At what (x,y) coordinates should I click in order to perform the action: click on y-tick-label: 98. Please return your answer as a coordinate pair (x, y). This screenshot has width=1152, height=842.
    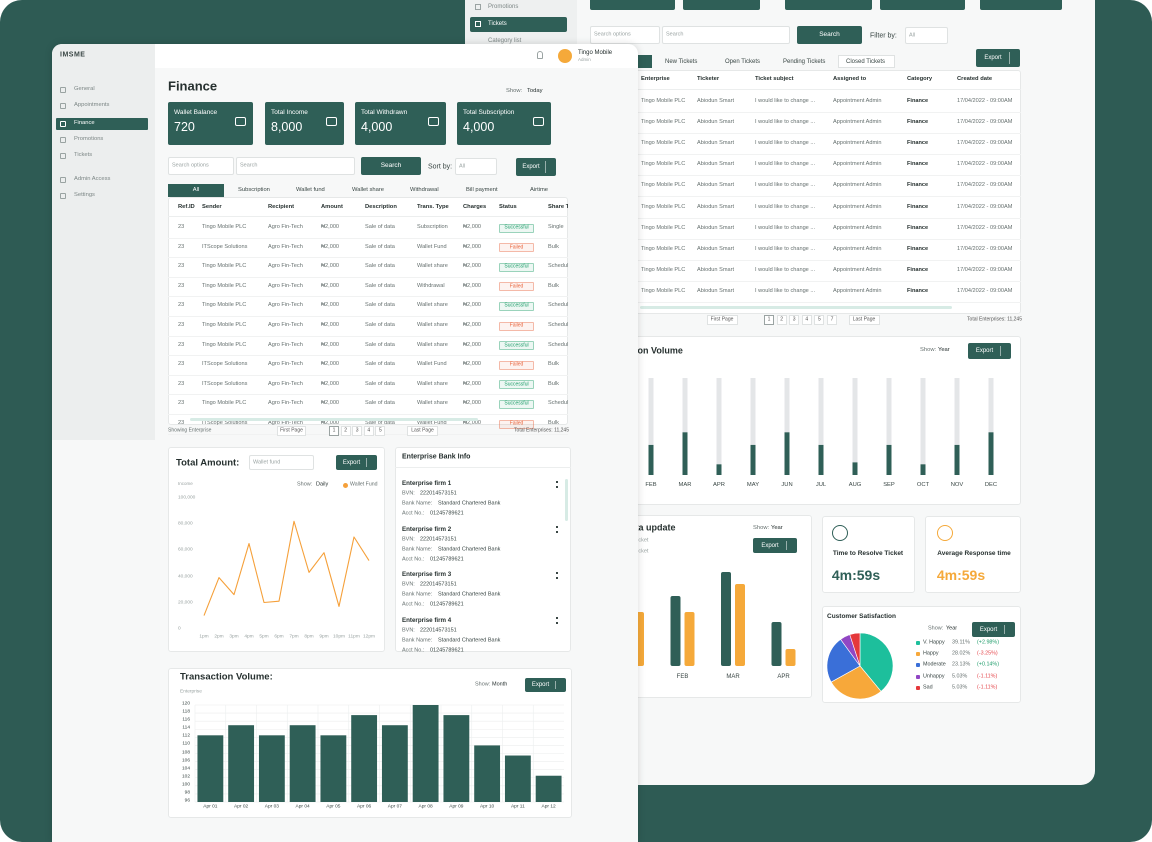
    Looking at the image, I should click on (187, 793).